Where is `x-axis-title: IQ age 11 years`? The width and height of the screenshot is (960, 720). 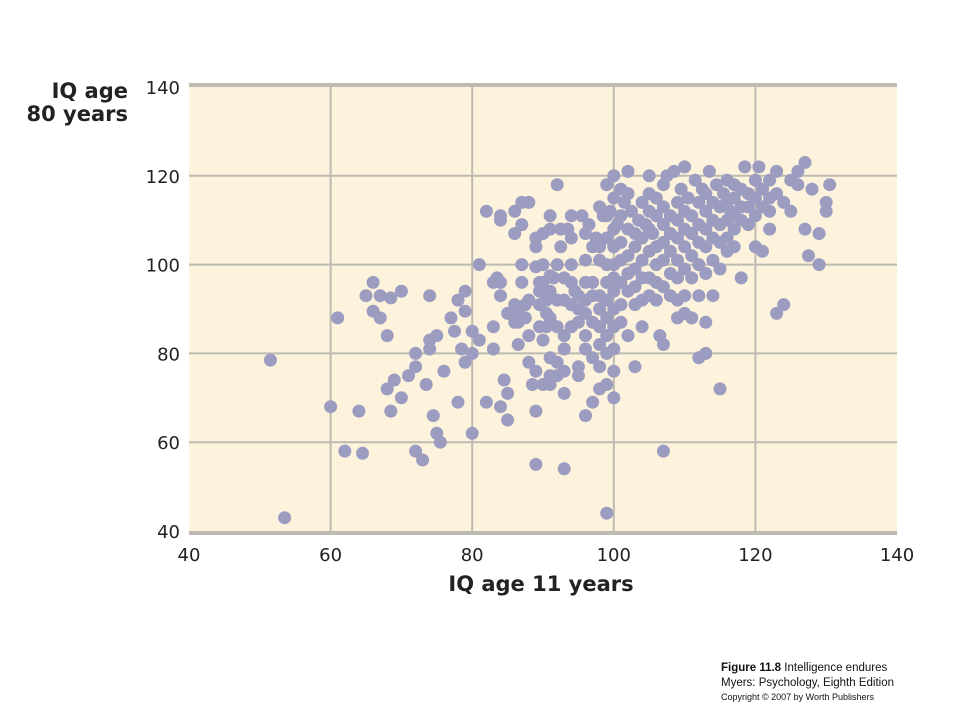 x-axis-title: IQ age 11 years is located at coordinates (540, 584).